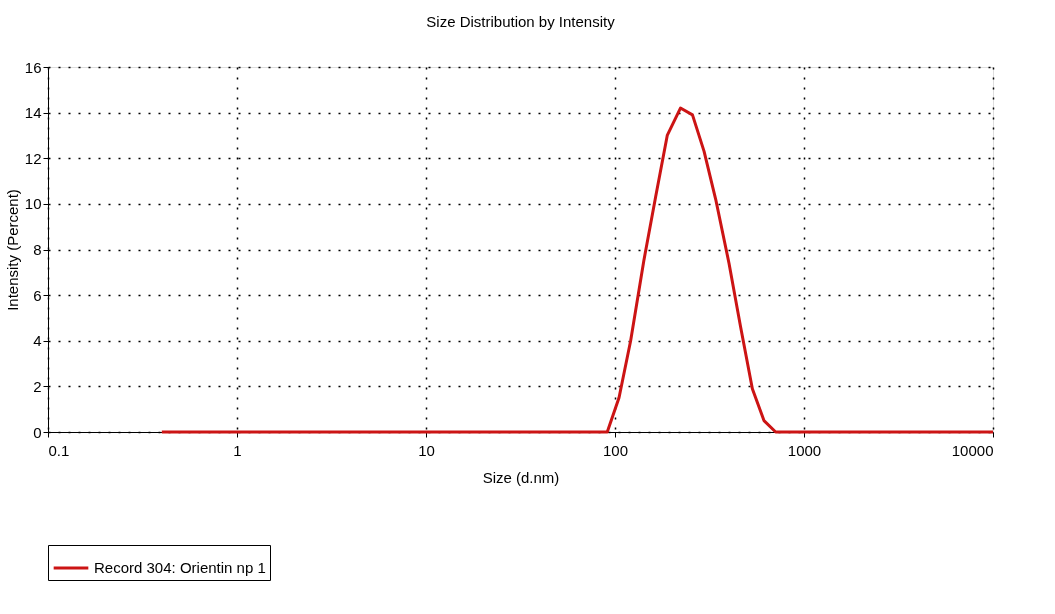  I want to click on y-axis-title: Intensity (Percent), so click(12, 250).